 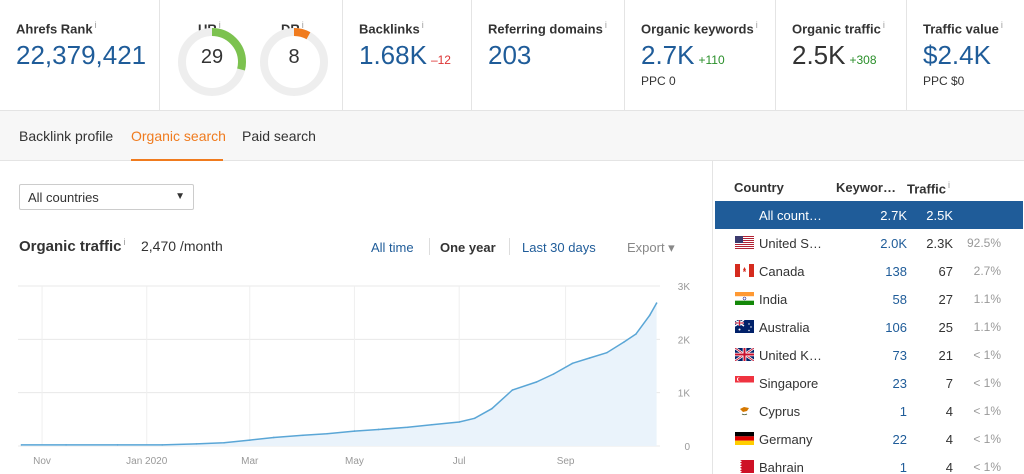 I want to click on country-keywords: 138, so click(x=896, y=271).